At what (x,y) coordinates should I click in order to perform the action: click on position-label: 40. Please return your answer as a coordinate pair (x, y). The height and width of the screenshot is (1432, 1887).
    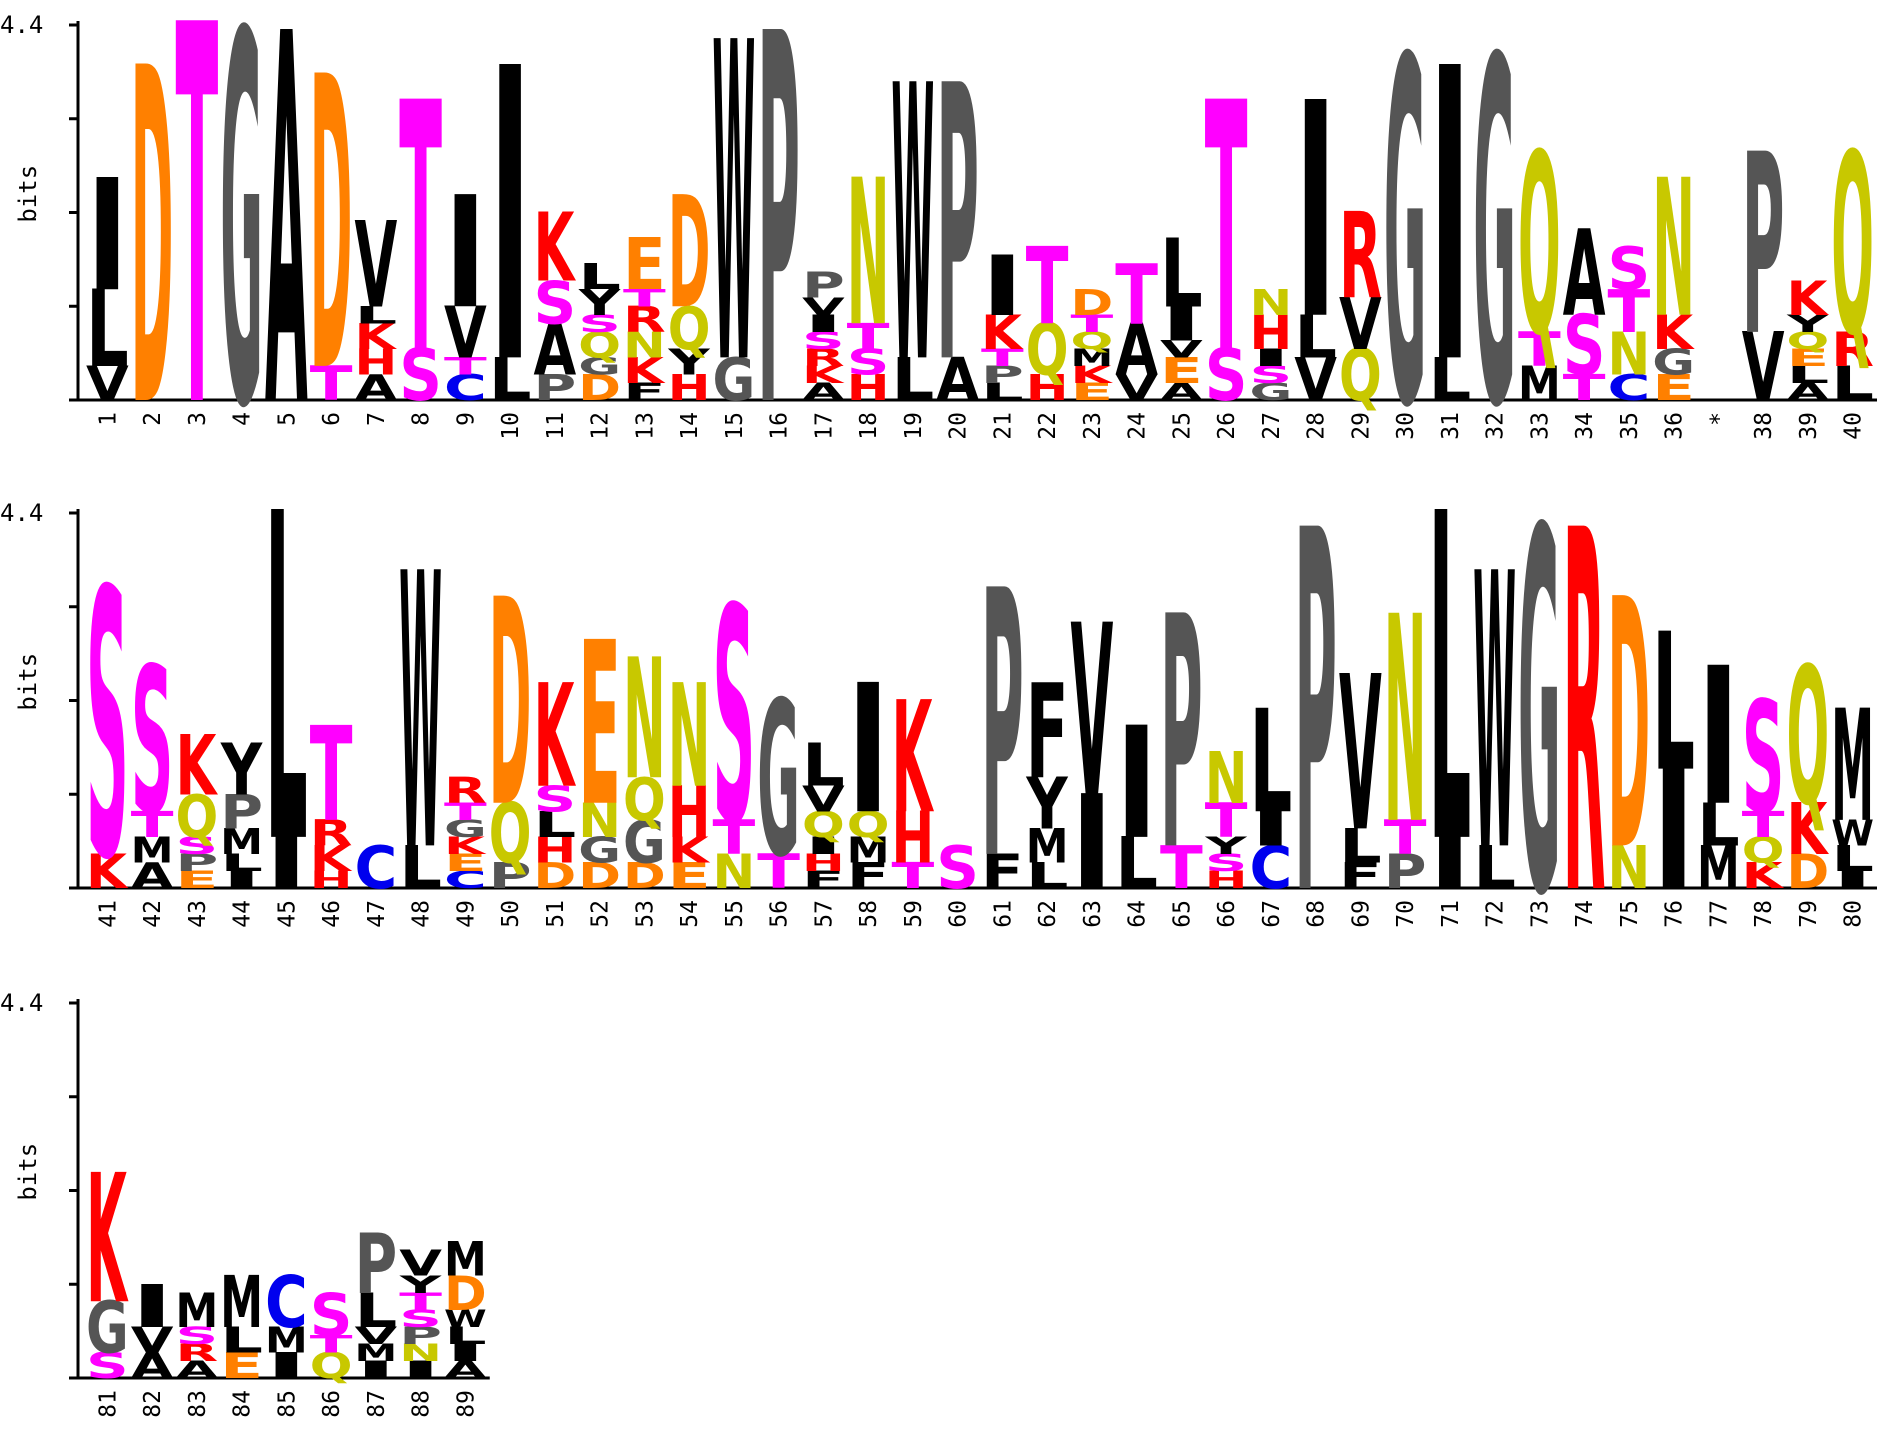
    Looking at the image, I should click on (1854, 426).